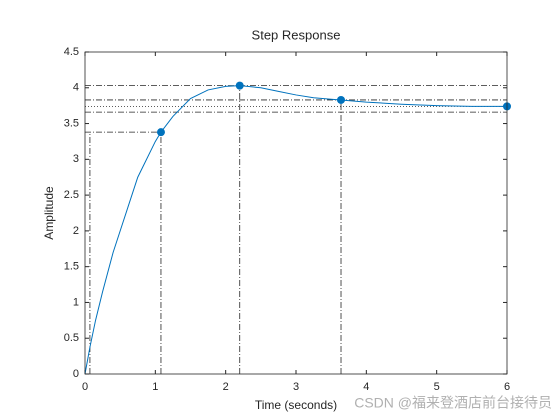  Describe the element at coordinates (296, 405) in the screenshot. I see `x-axis-label: Time (seconds)` at that location.